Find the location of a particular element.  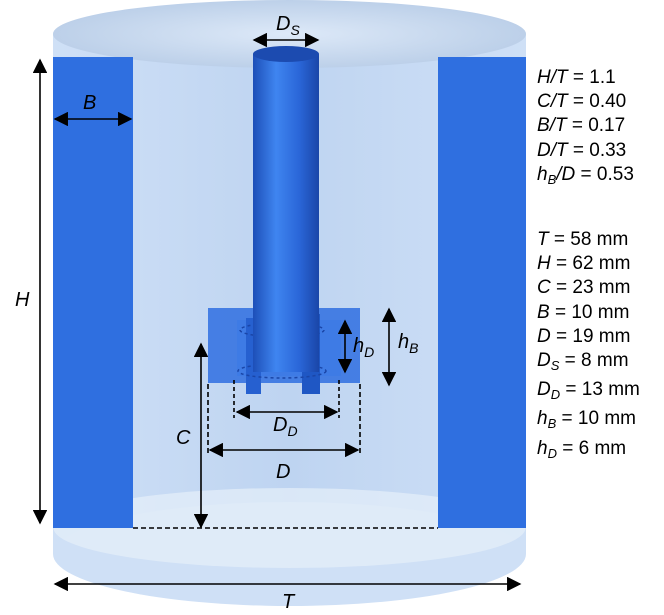

ratio-value: = 1.1 is located at coordinates (591, 77).